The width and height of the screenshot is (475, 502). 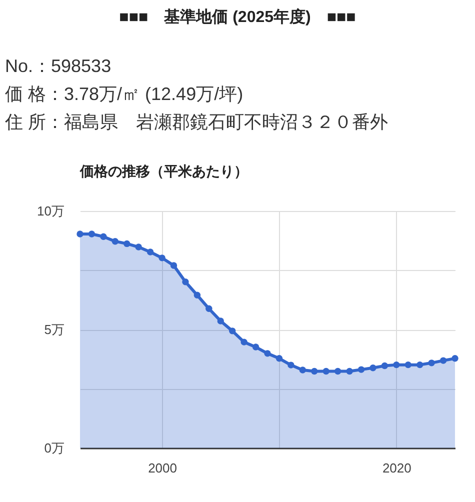 I want to click on text: 価 格：3.78万/㎡ (12.49万/坪), so click(x=124, y=94).